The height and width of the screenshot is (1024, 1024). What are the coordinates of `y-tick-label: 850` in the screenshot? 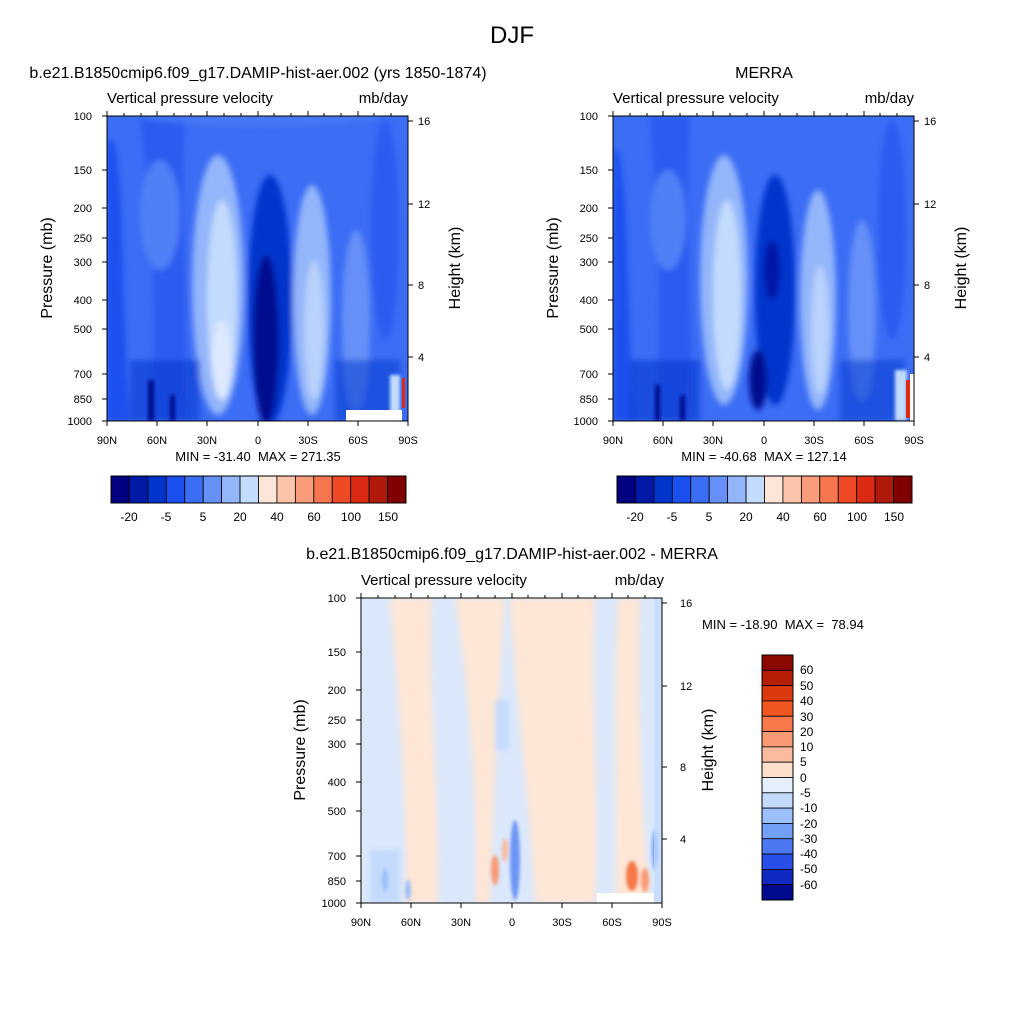 It's located at (83, 400).